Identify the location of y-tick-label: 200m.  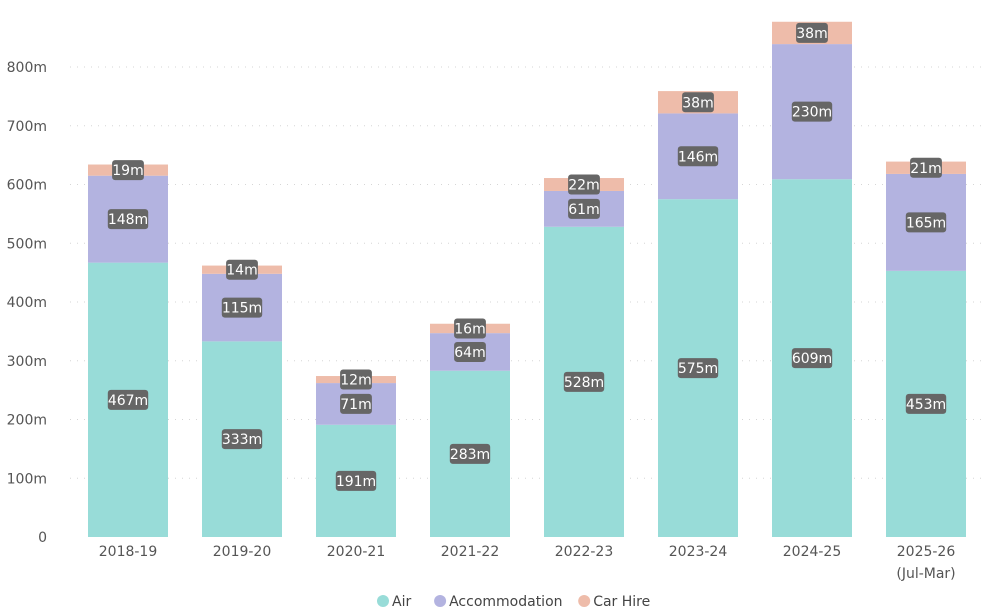
(27, 421).